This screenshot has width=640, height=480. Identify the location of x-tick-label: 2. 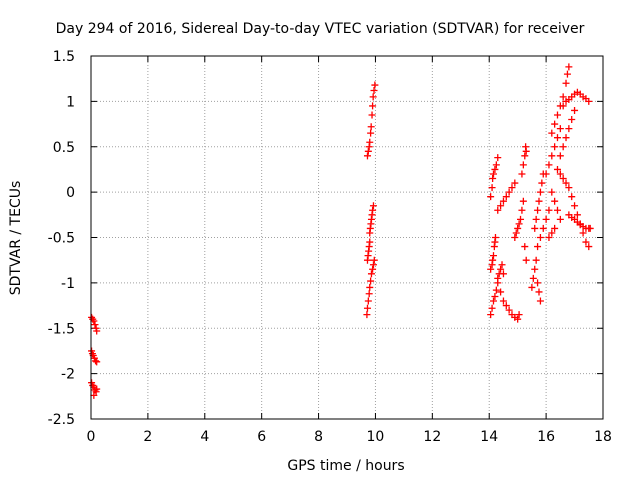
(147, 437).